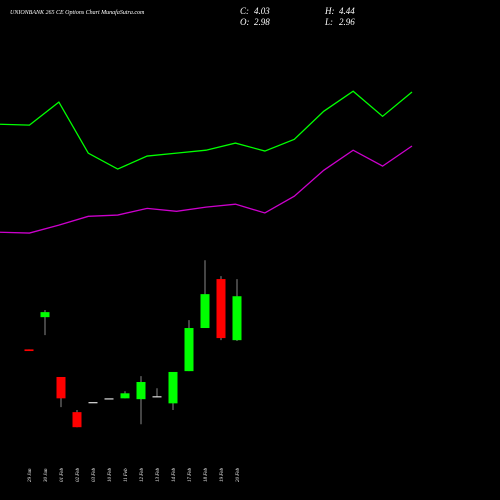 The height and width of the screenshot is (500, 500). Describe the element at coordinates (94, 474) in the screenshot. I see `x-tick-label: 03 Feb` at that location.